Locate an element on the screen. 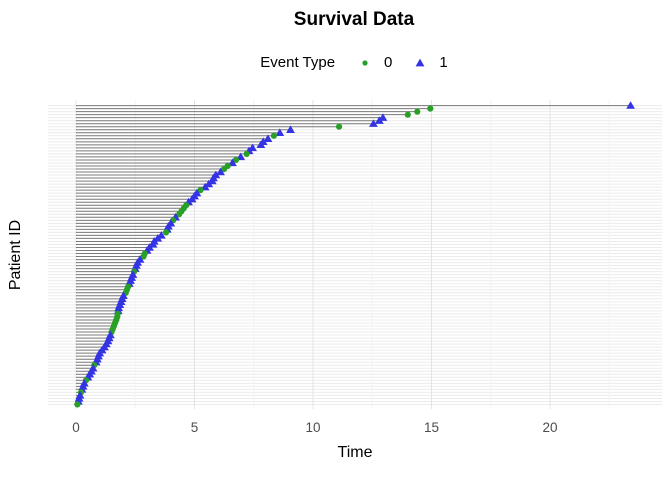 This screenshot has width=672, height=480. legend-item-censored: 0 is located at coordinates (375, 62).